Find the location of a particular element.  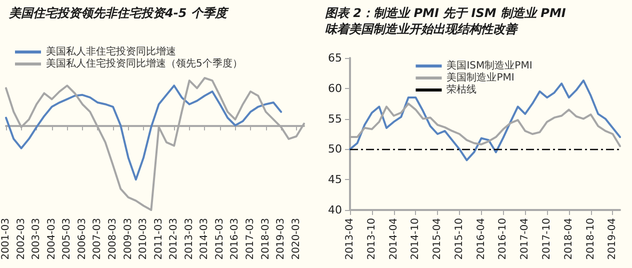

x-tick-label: 2010-03 is located at coordinates (144, 239).